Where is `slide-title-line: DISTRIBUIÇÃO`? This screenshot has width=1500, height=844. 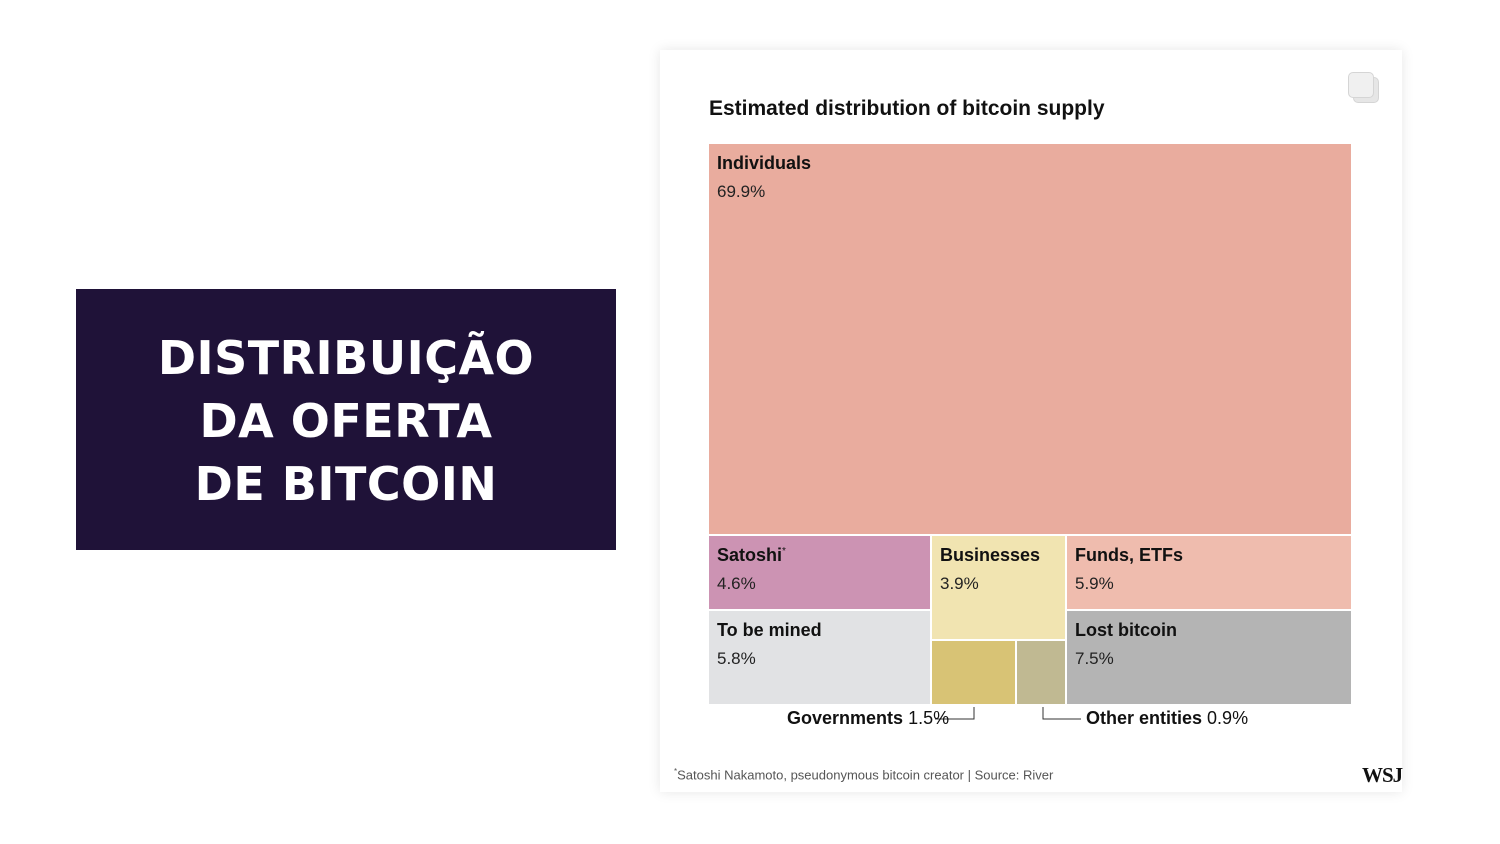 slide-title-line: DISTRIBUIÇÃO is located at coordinates (346, 358).